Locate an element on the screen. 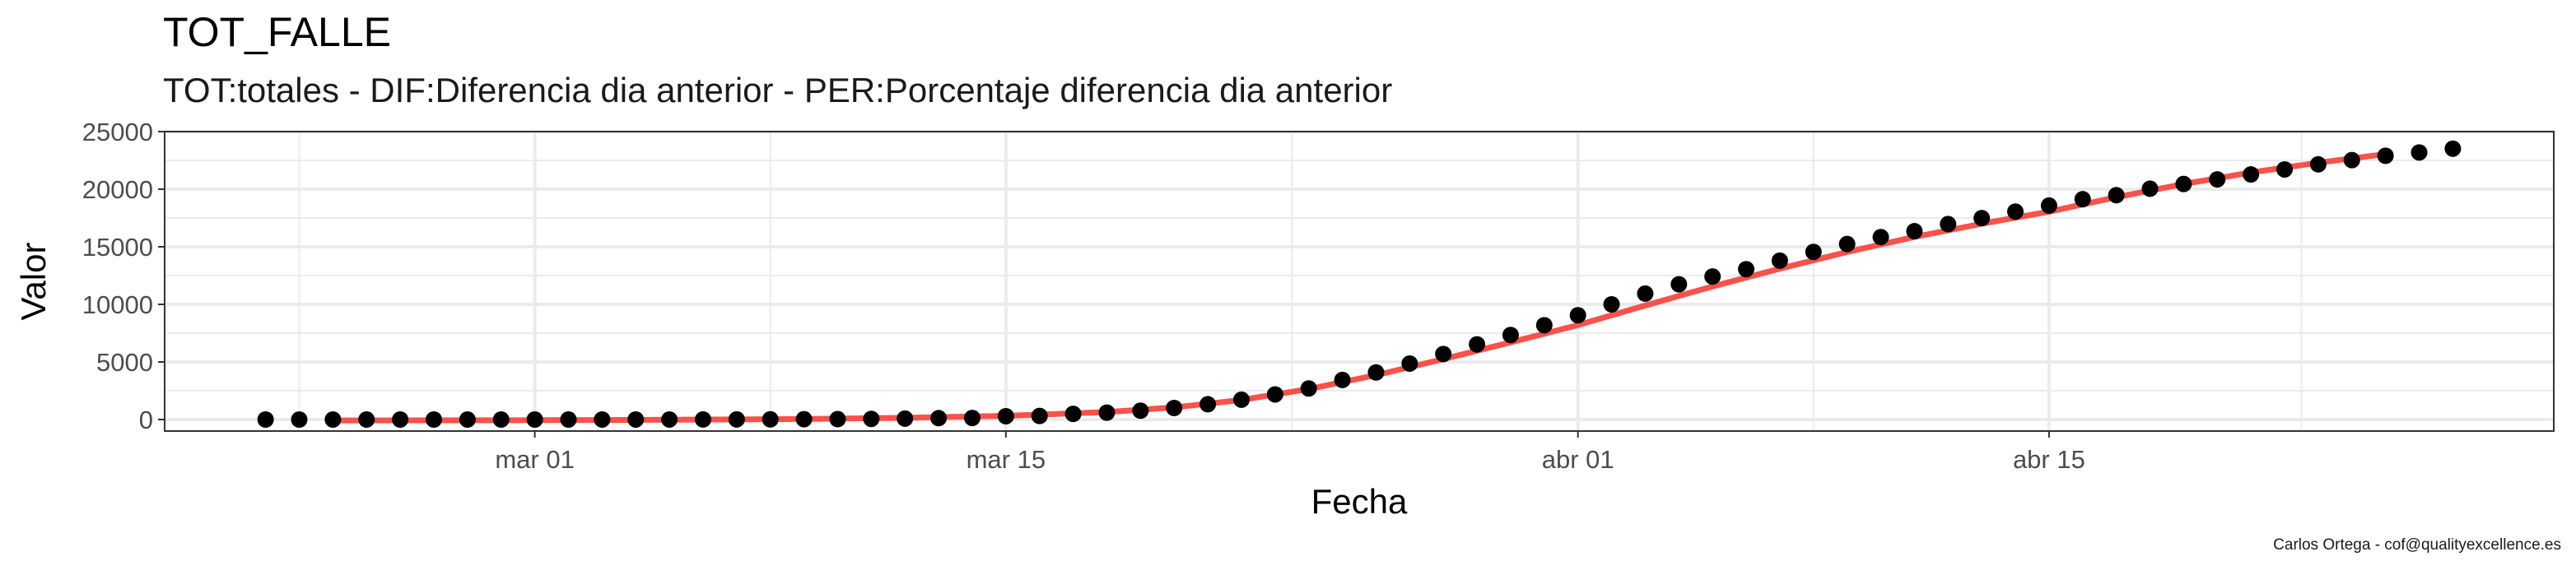 The height and width of the screenshot is (575, 2576). chart-title: TOT_FALLE is located at coordinates (277, 32).